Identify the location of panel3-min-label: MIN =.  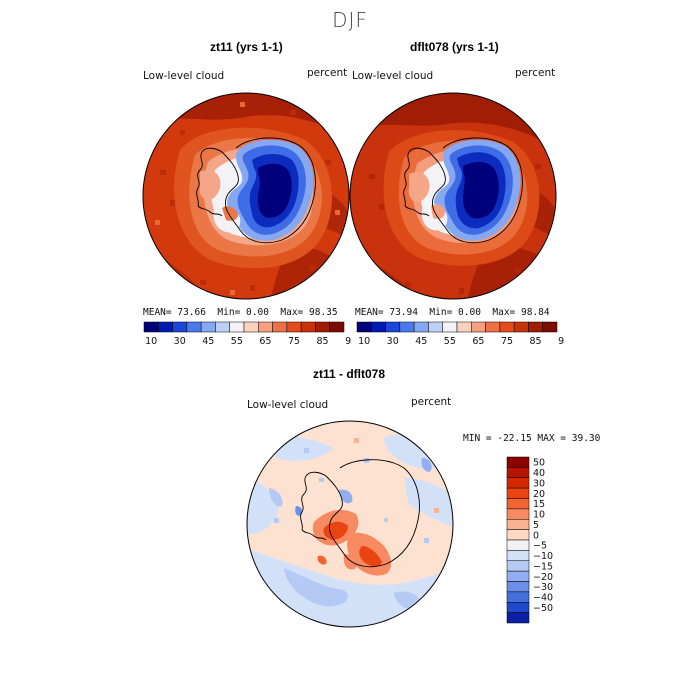
(477, 438).